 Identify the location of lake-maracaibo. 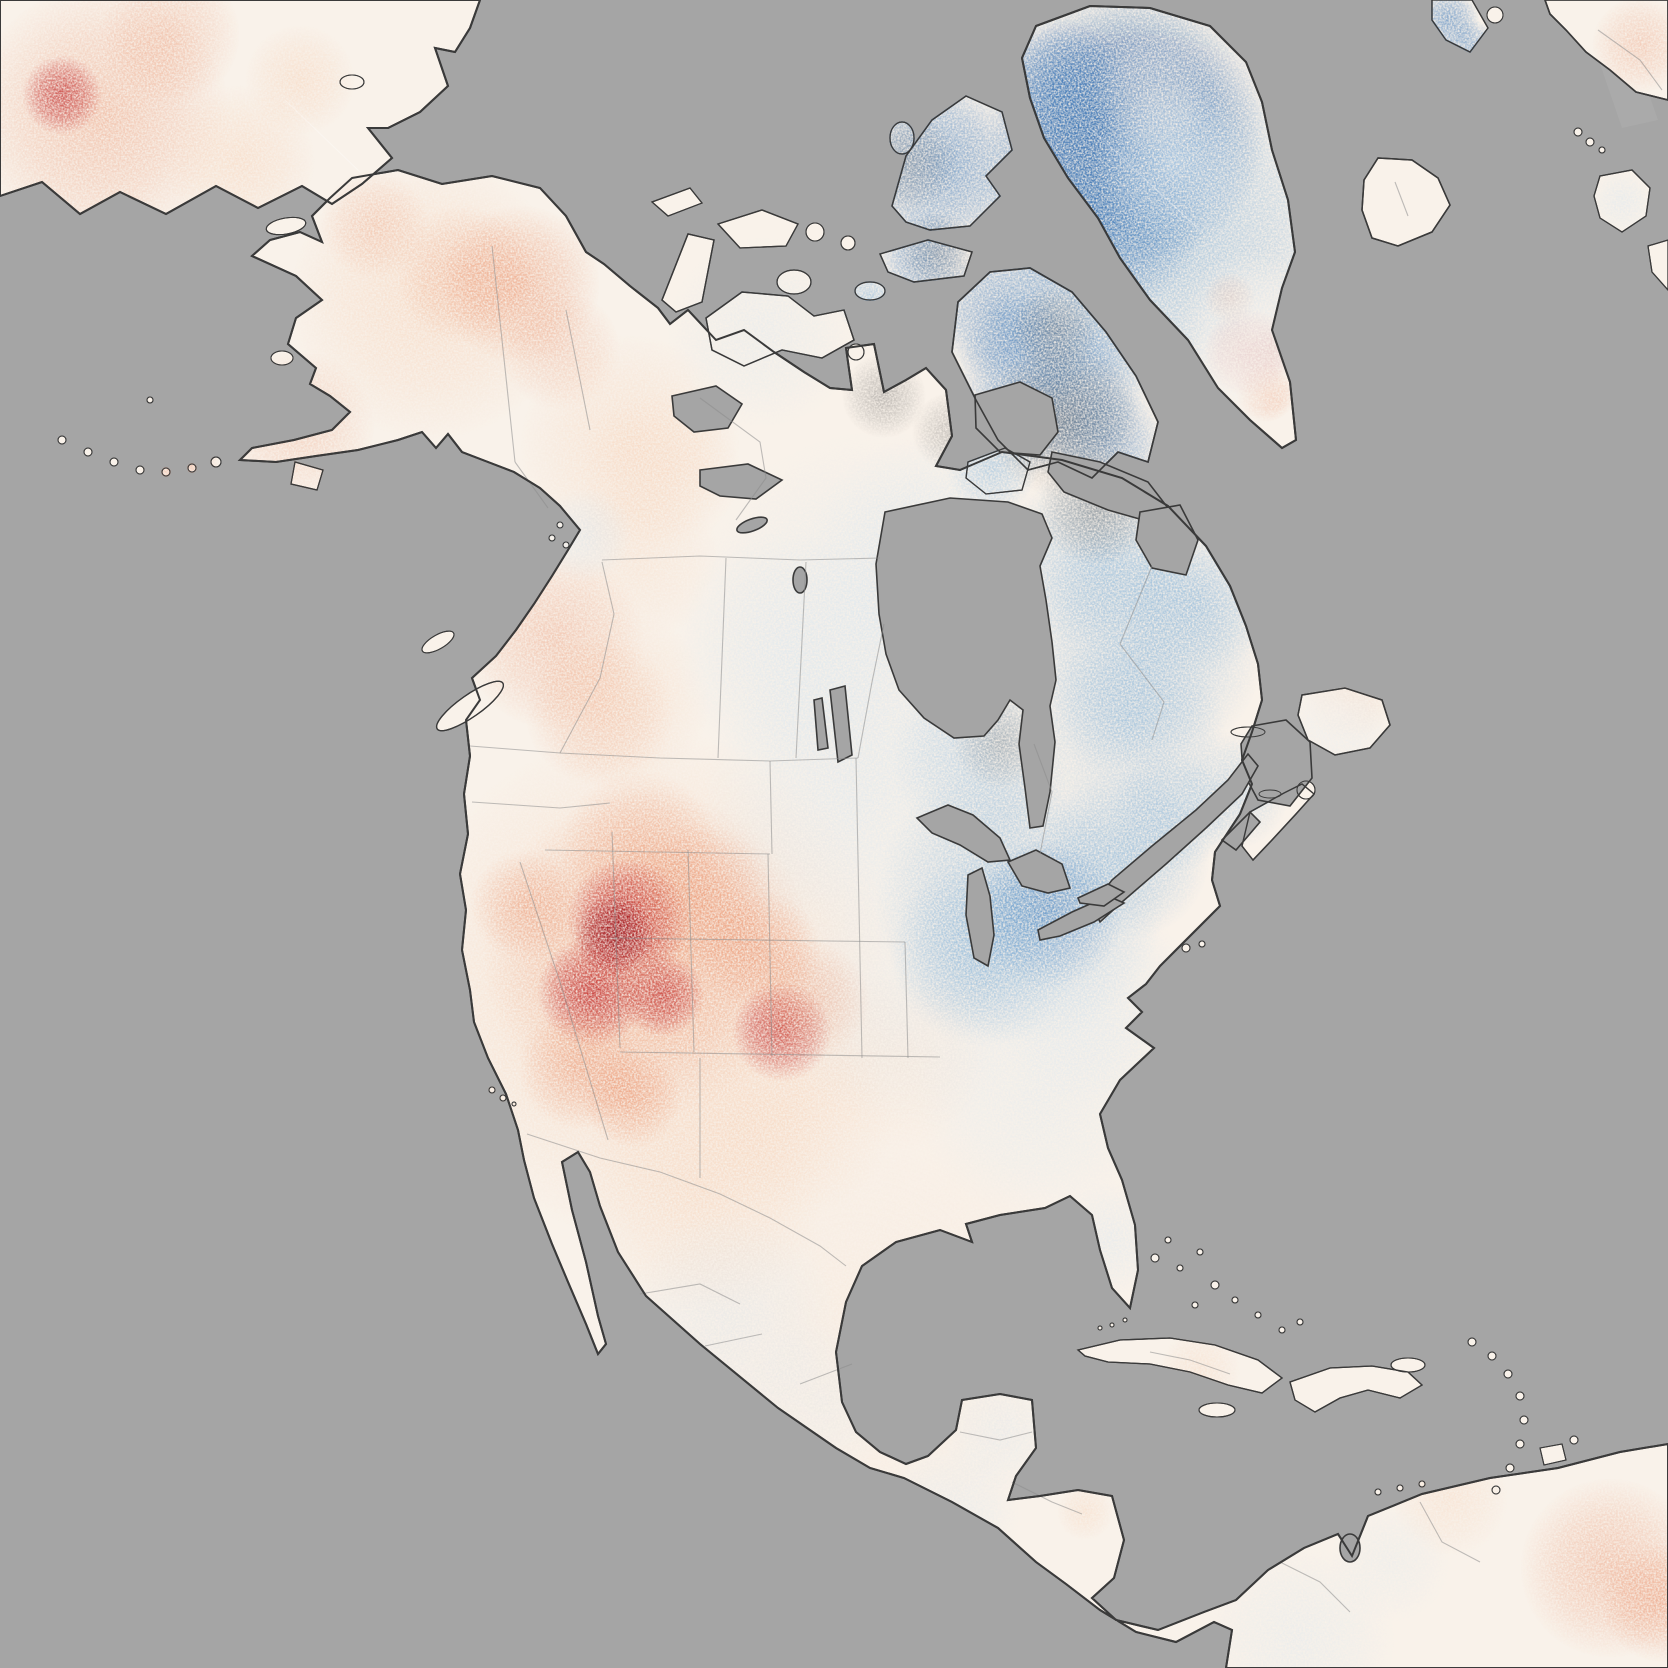
(1350, 1548).